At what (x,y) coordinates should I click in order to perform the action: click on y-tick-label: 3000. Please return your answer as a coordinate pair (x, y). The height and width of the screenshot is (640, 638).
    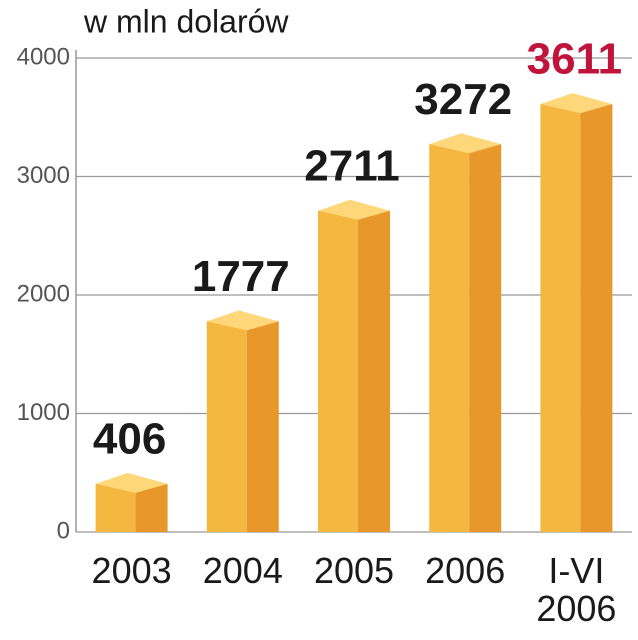
    Looking at the image, I should click on (43, 175).